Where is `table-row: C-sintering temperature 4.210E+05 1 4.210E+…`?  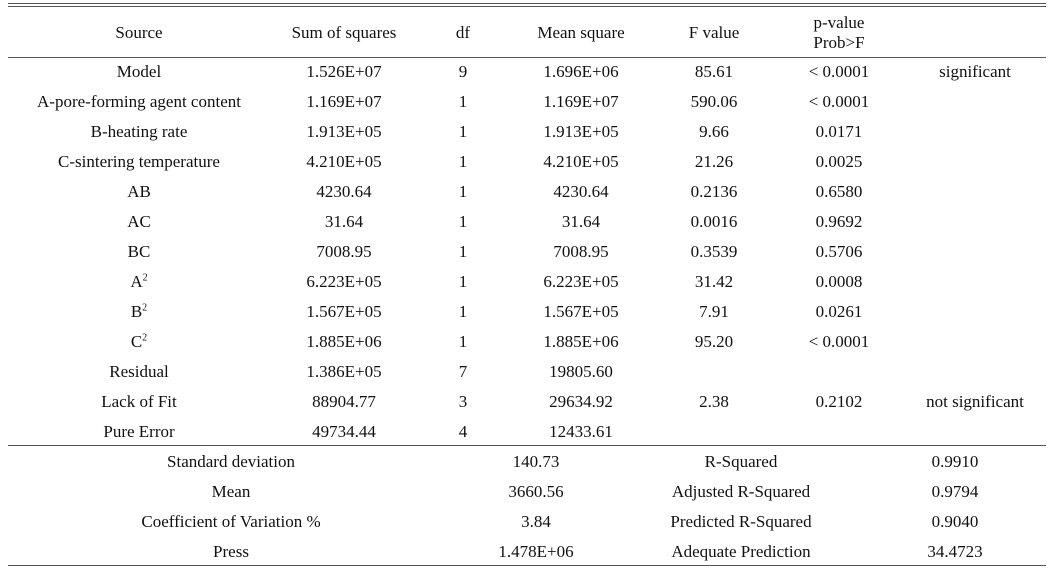 table-row: C-sintering temperature 4.210E+05 1 4.210E+… is located at coordinates (527, 162).